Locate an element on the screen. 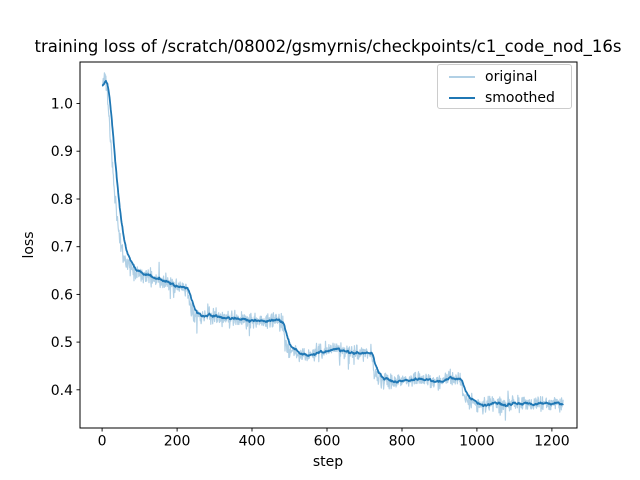 The image size is (640, 480). legend: original smoothed is located at coordinates (504, 86).